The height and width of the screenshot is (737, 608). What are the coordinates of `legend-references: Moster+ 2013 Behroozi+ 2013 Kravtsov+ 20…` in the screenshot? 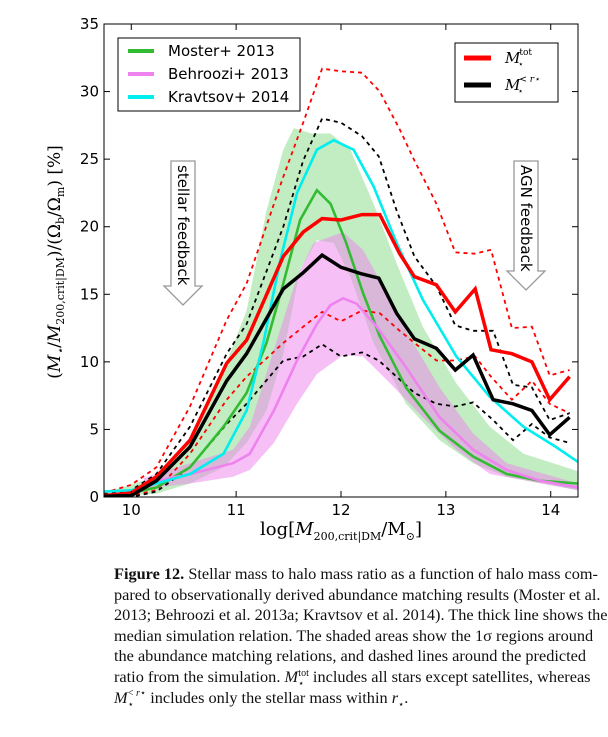 It's located at (209, 74).